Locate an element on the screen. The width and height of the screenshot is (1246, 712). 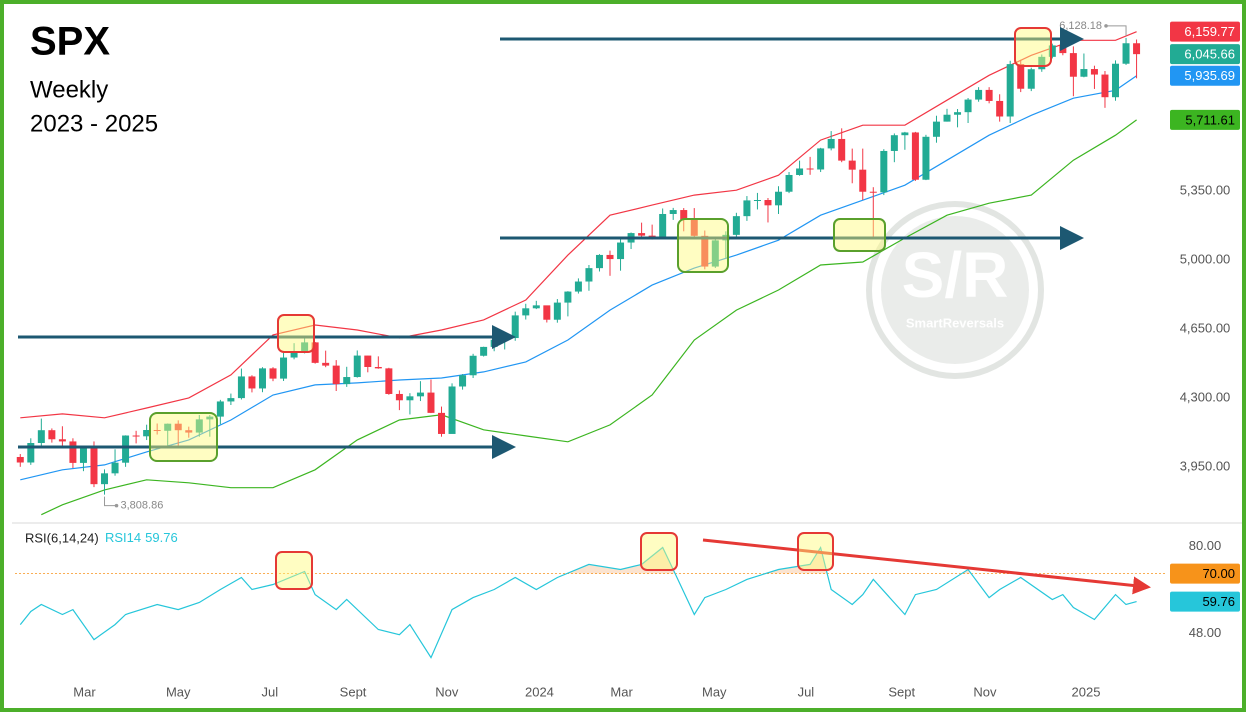
watermark: S/R SmartReversals is located at coordinates (955, 290).